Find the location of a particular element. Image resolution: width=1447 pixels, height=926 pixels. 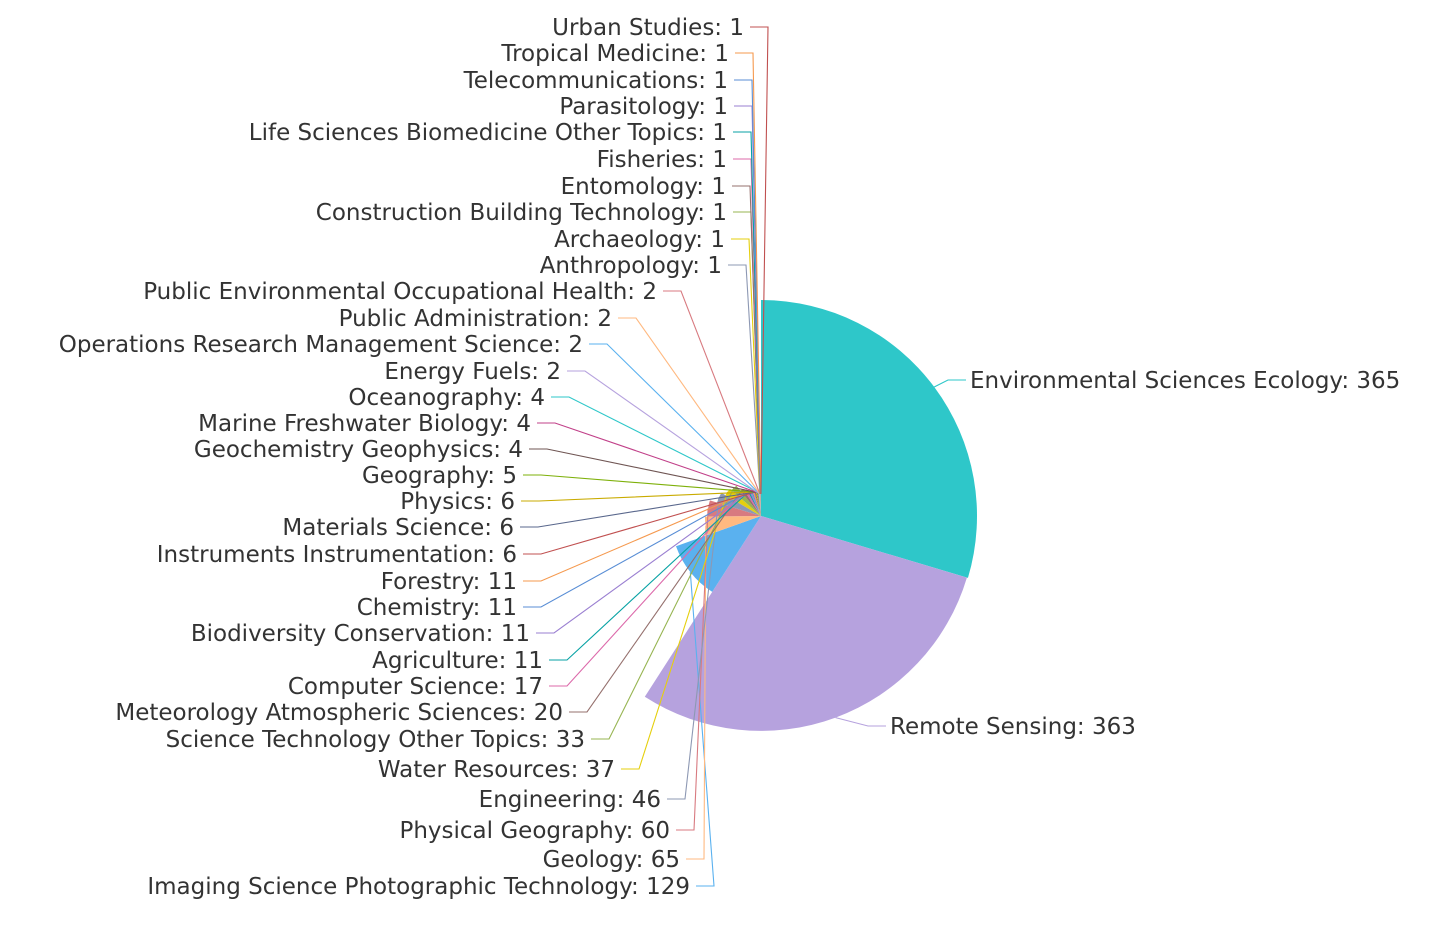

slice-label-public-administration: Public Administration: 2 is located at coordinates (475, 319).